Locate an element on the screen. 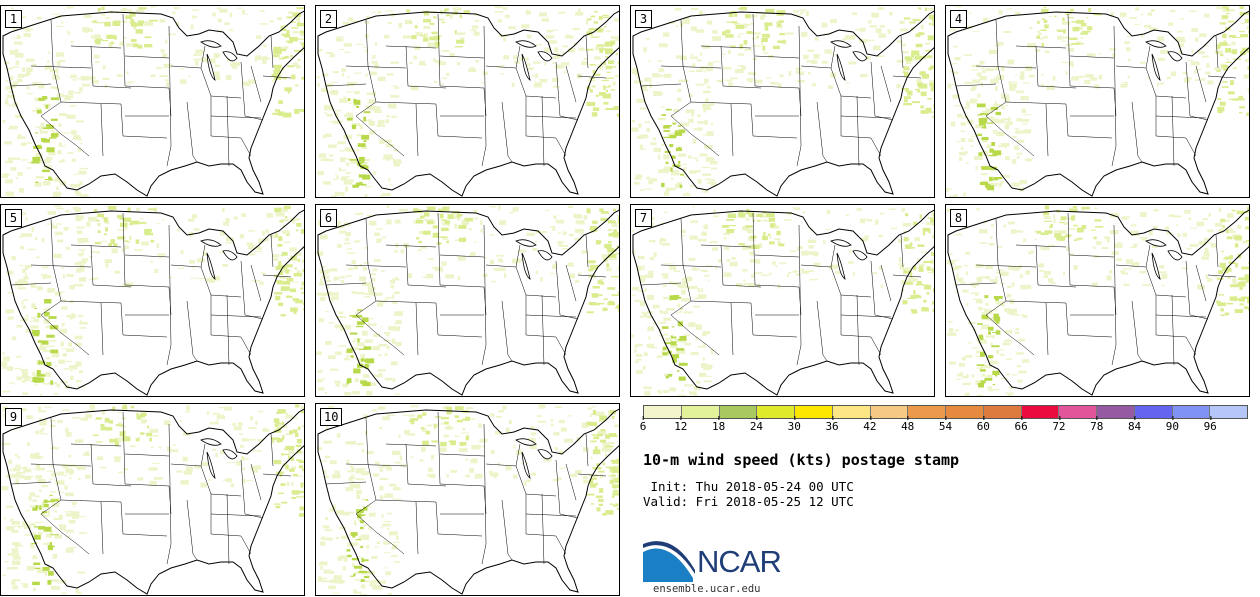 This screenshot has height=597, width=1260. ncar-logo-text: NCAR is located at coordinates (739, 561).